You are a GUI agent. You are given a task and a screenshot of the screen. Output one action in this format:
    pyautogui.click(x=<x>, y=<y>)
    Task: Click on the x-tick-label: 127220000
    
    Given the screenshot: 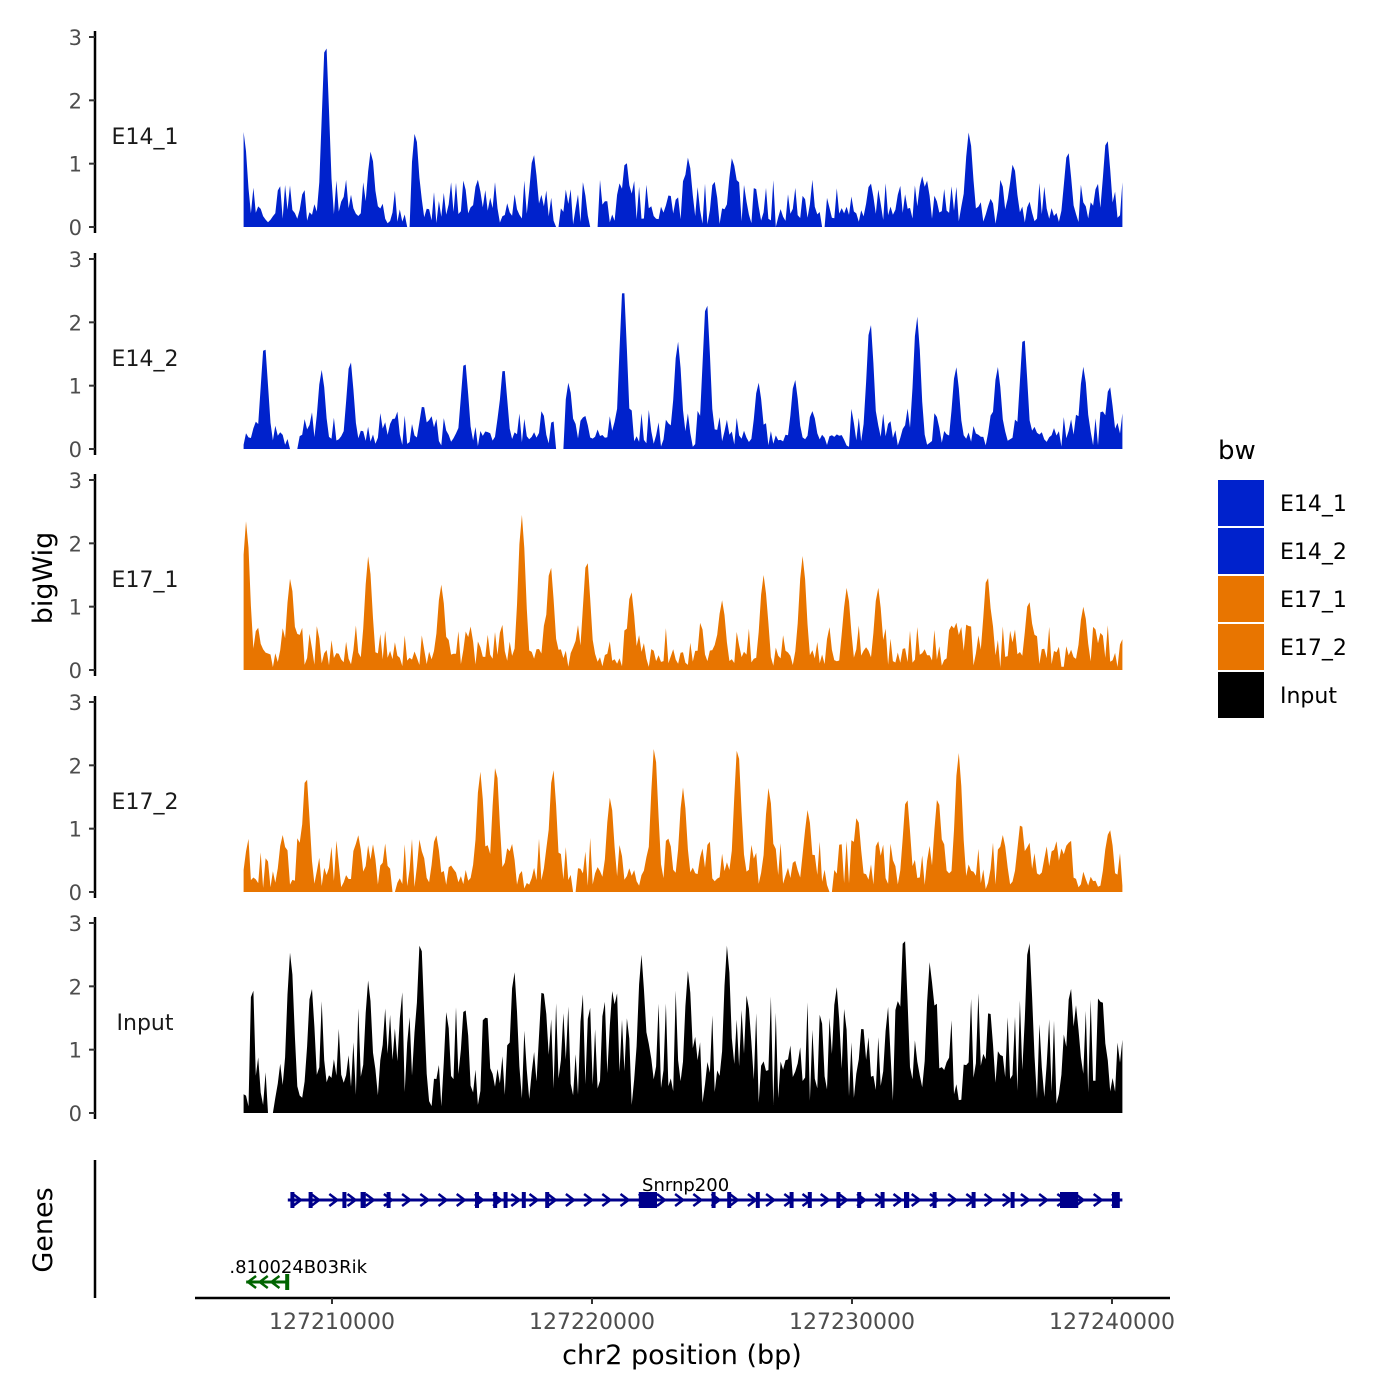 What is the action you would take?
    pyautogui.click(x=592, y=1322)
    